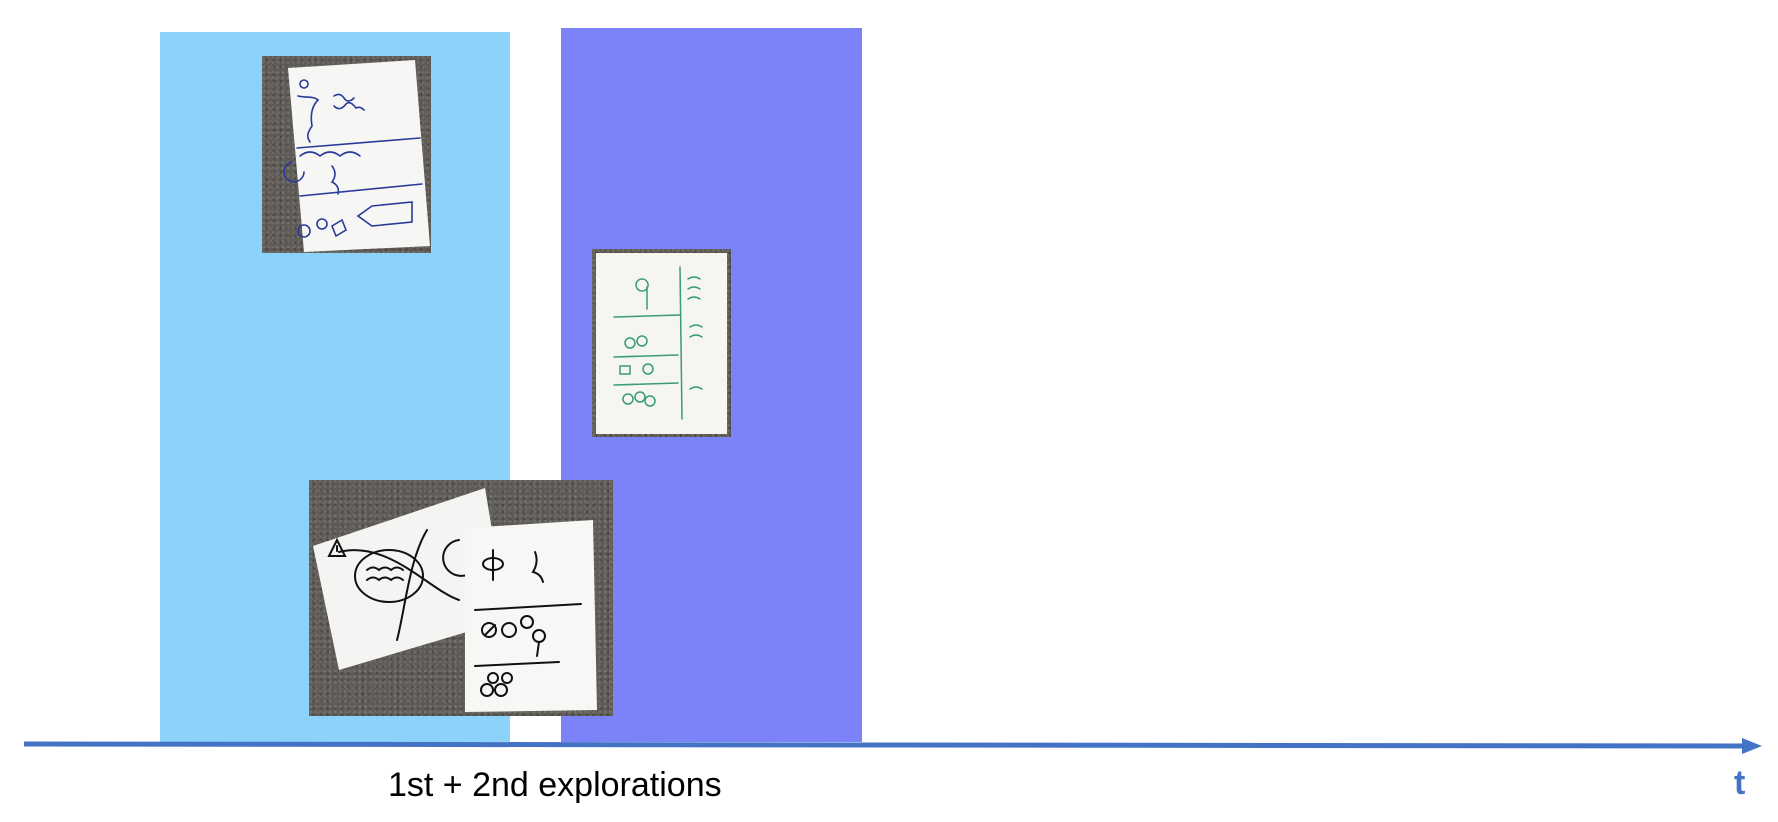 This screenshot has width=1778, height=822. Describe the element at coordinates (555, 785) in the screenshot. I see `axis-caption: 1st + 2nd explorations` at that location.